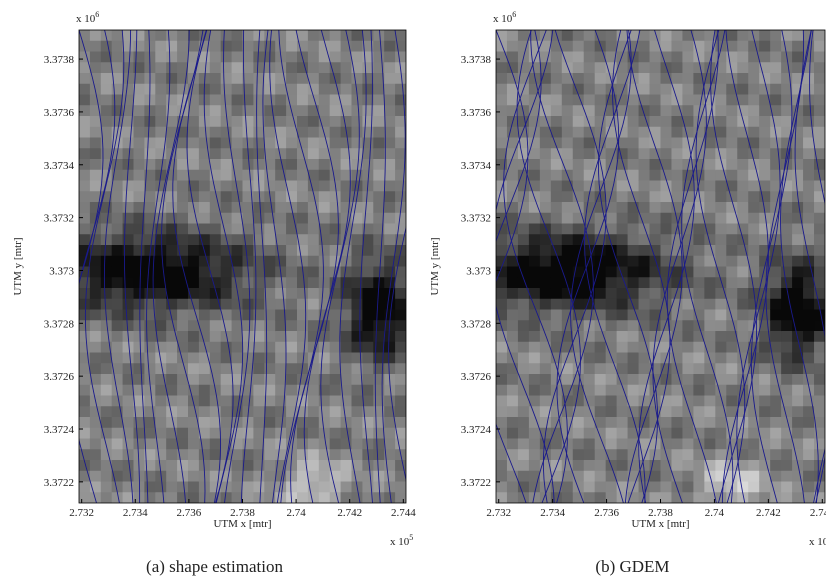 This screenshot has width=826, height=586. I want to click on y-multiplier: x 106, so click(87, 17).